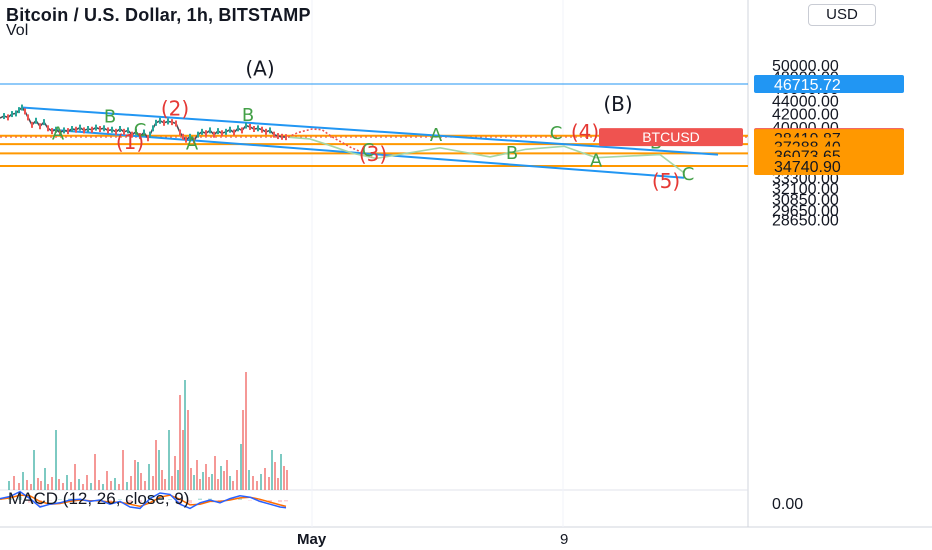 Image resolution: width=932 pixels, height=550 pixels. Describe the element at coordinates (248, 115) in the screenshot. I see `wave-label: B` at that location.